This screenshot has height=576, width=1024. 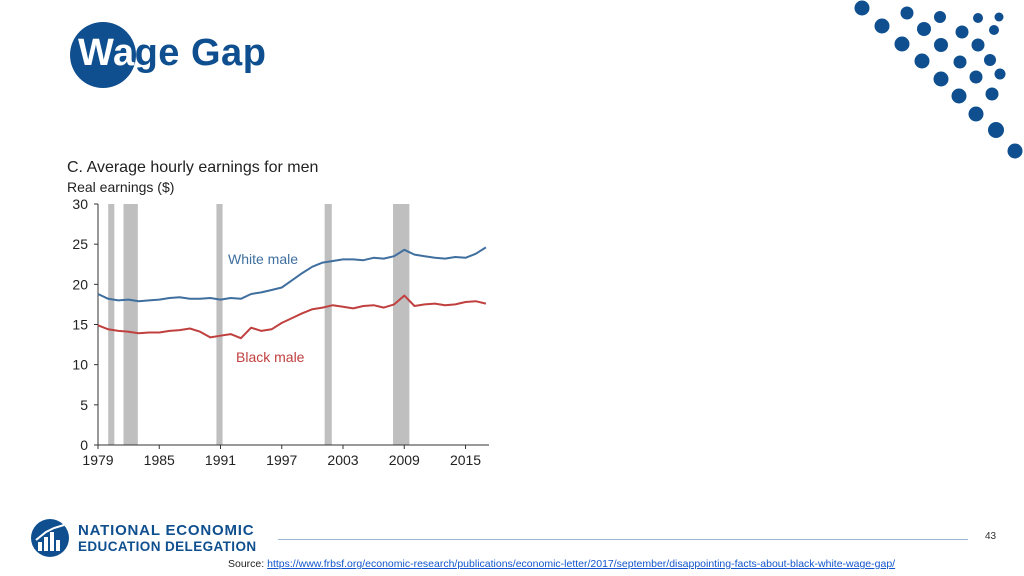 What do you see at coordinates (270, 357) in the screenshot?
I see `series-label-black-male: Black male` at bounding box center [270, 357].